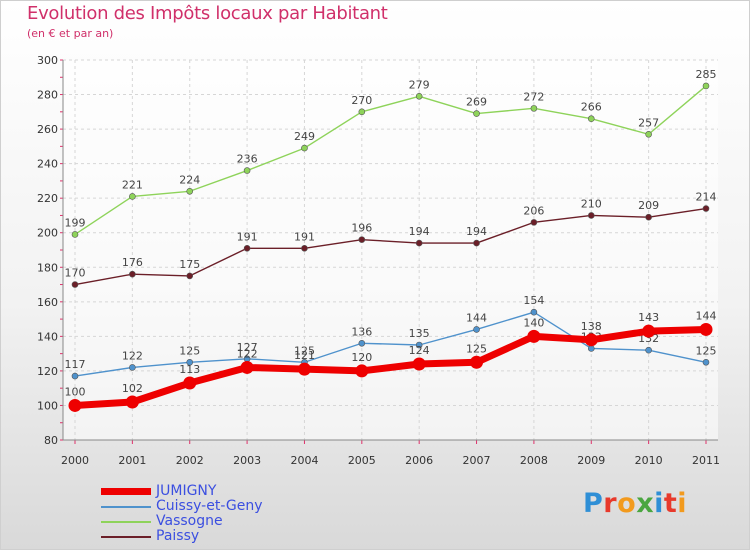  Describe the element at coordinates (132, 460) in the screenshot. I see `x-tick-label: 2001` at that location.